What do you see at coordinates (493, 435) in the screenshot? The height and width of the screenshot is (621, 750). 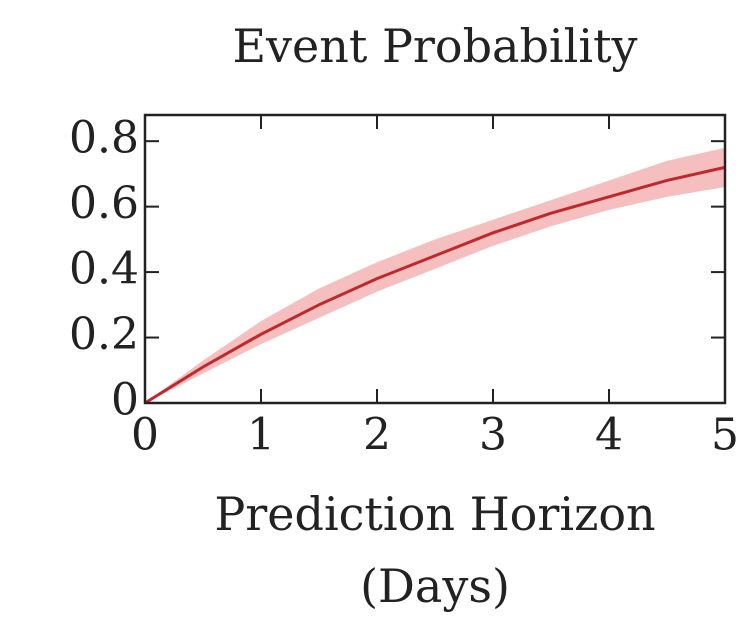 I see `x-tick-label: 3` at bounding box center [493, 435].